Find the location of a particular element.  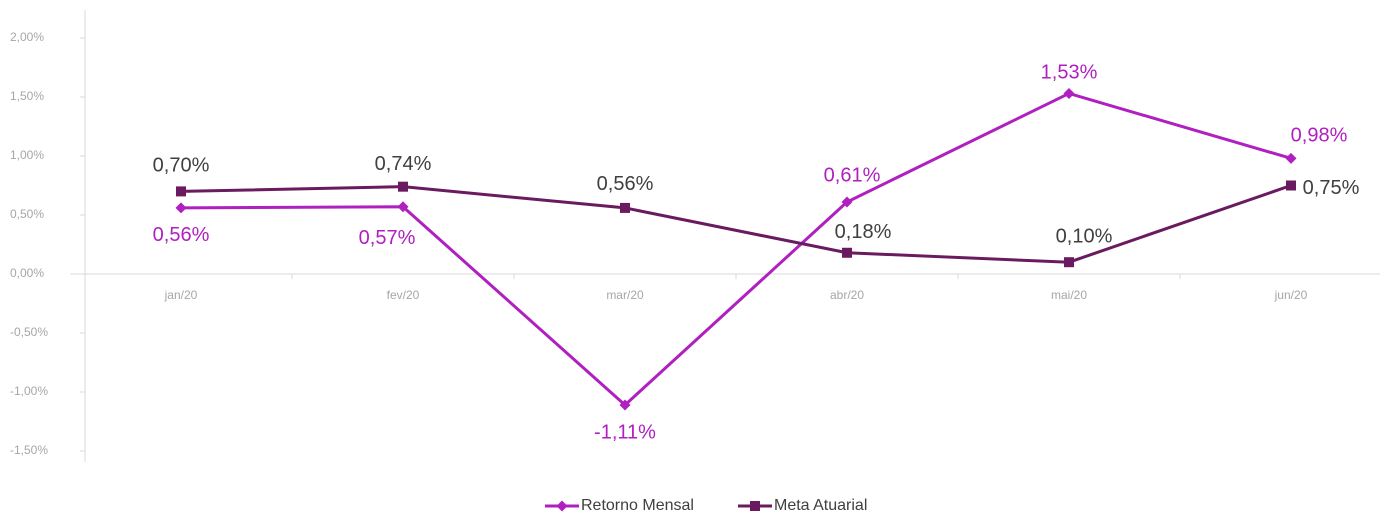

data-label: -1,11% is located at coordinates (625, 432).